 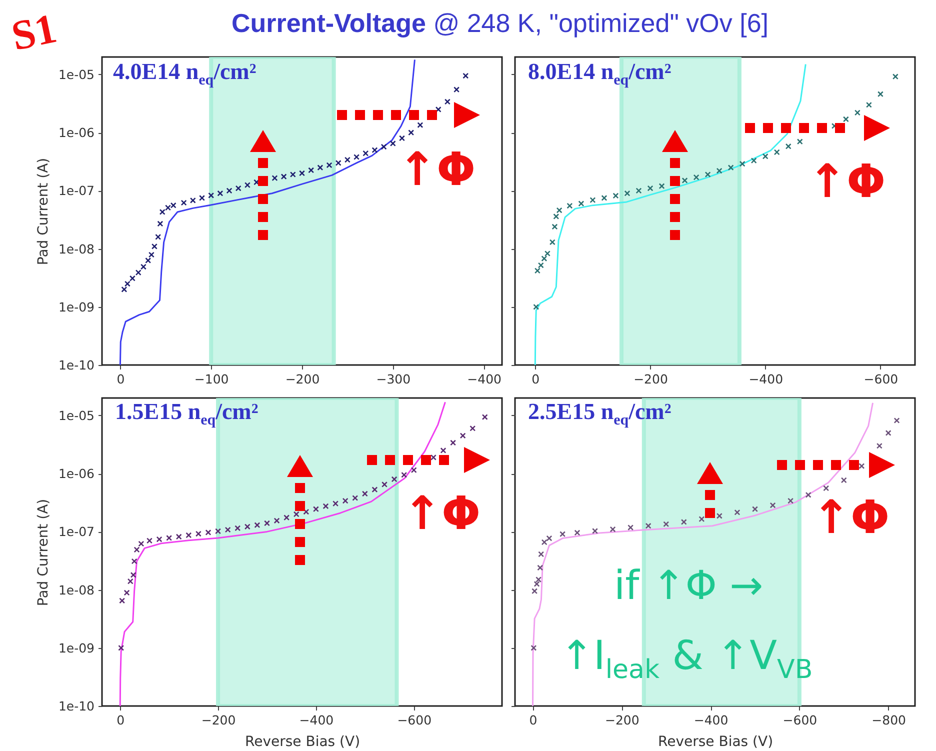 What do you see at coordinates (76, 190) in the screenshot?
I see `y-tick-label: 1e-07` at bounding box center [76, 190].